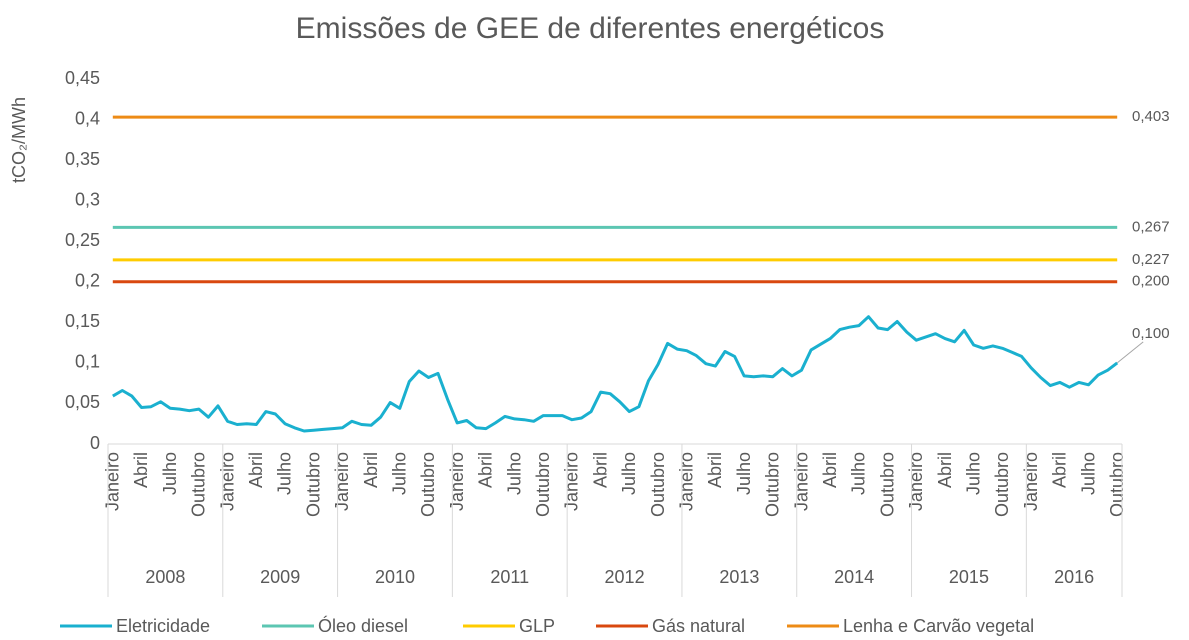  Describe the element at coordinates (87, 281) in the screenshot. I see `y-tick-label: 0,2` at that location.